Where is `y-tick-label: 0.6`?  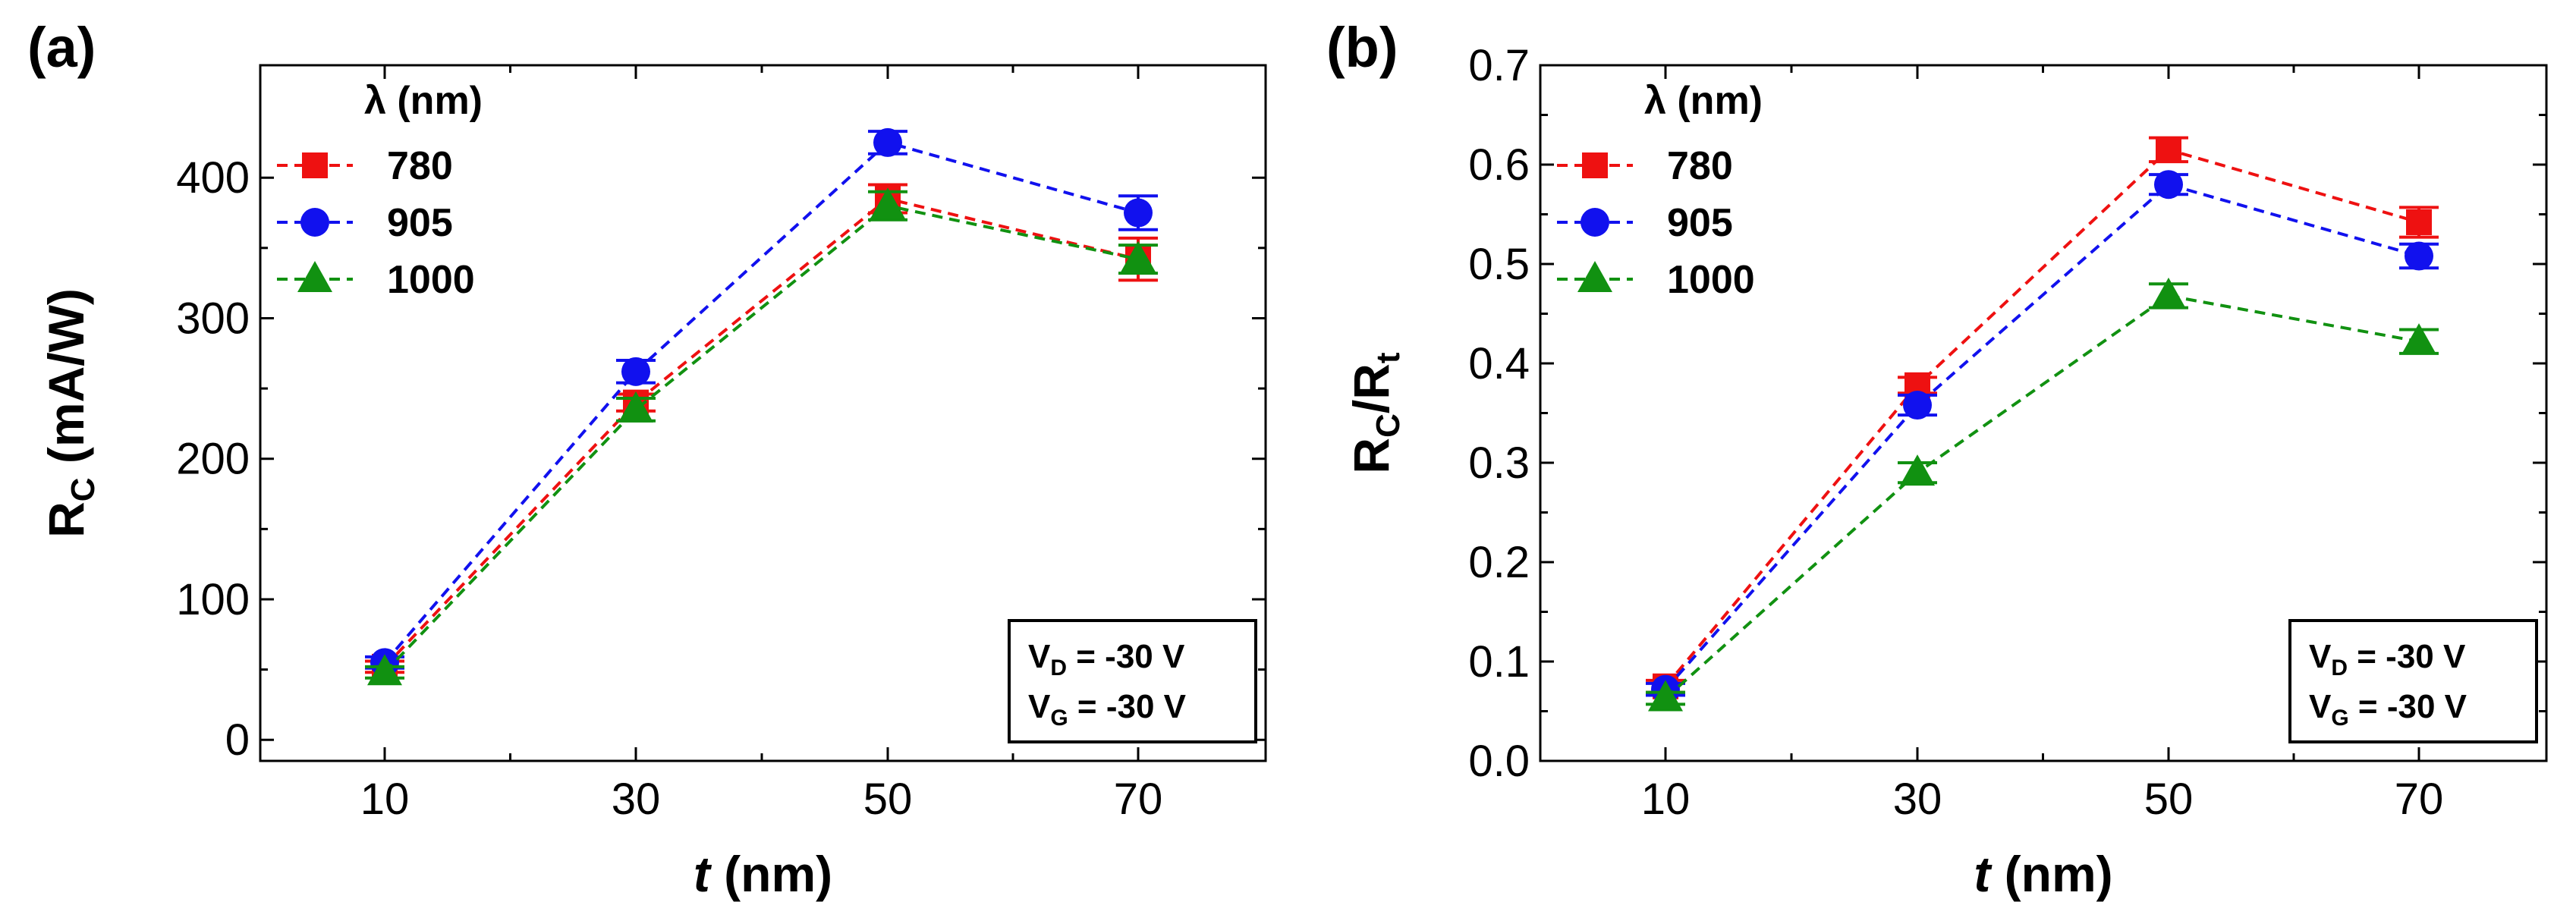
y-tick-label: 0.6 is located at coordinates (1499, 165).